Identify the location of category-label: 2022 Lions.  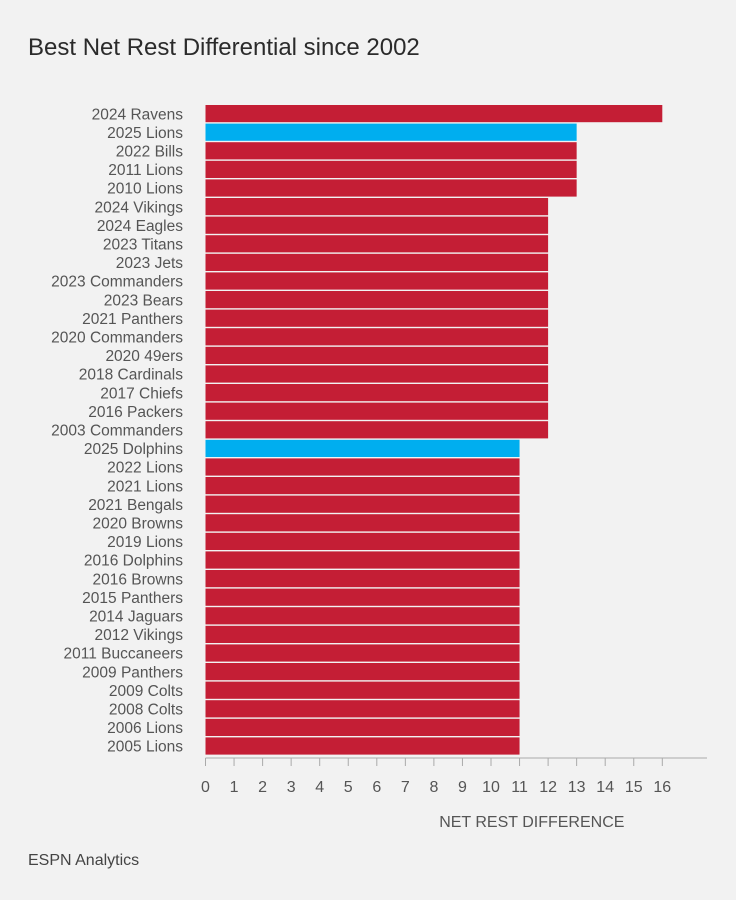
(145, 468).